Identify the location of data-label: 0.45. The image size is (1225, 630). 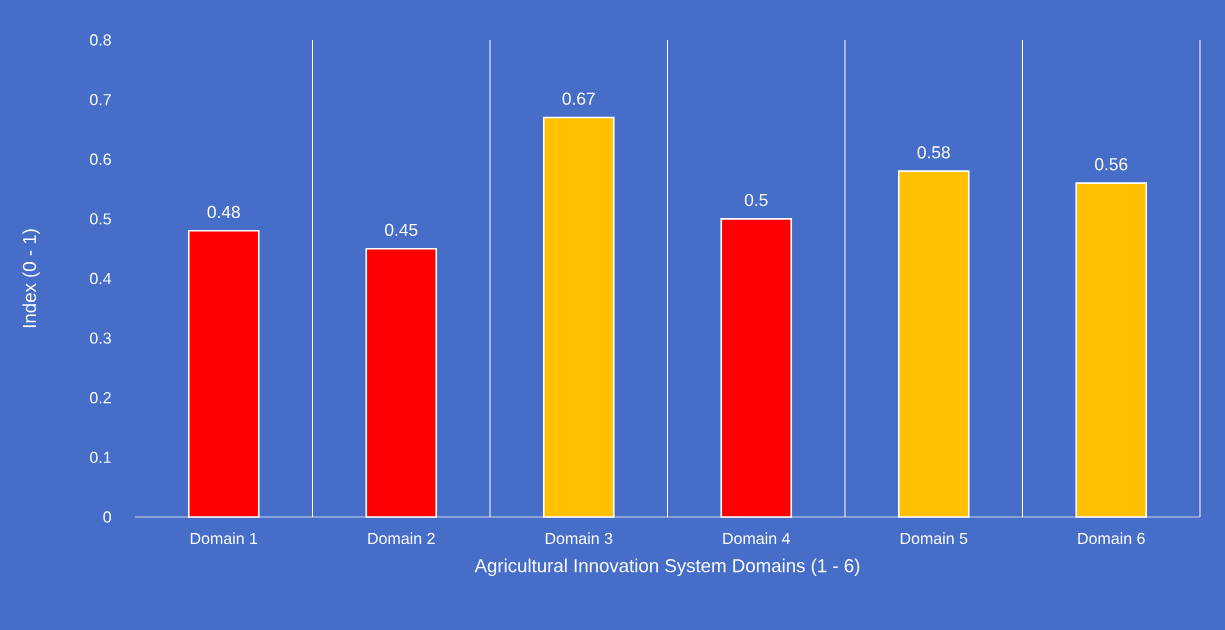
(401, 229).